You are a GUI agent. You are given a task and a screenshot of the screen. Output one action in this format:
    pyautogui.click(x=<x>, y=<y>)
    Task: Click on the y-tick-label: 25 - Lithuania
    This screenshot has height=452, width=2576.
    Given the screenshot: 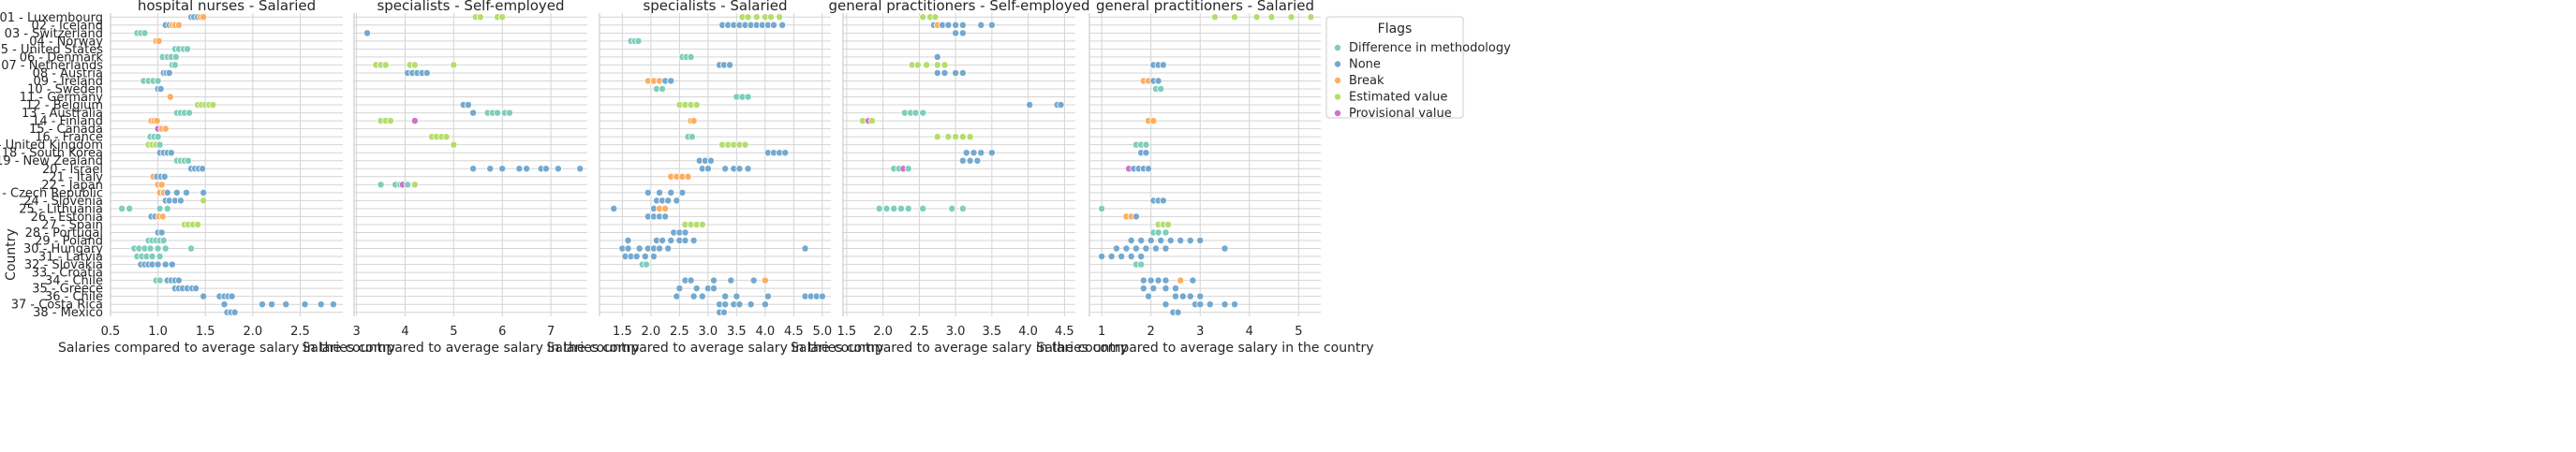 What is the action you would take?
    pyautogui.click(x=61, y=209)
    